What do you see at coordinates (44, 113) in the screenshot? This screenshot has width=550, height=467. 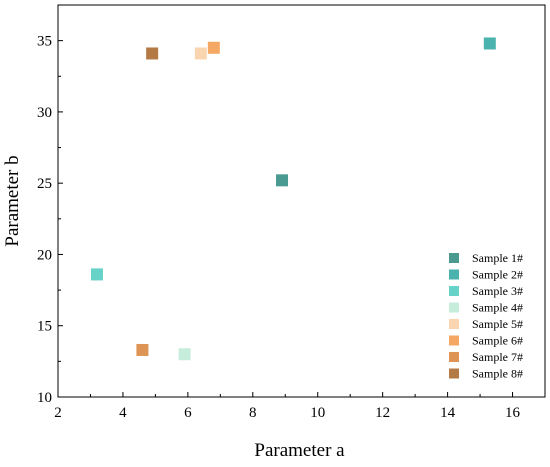 I see `y-tick-label: 30` at bounding box center [44, 113].